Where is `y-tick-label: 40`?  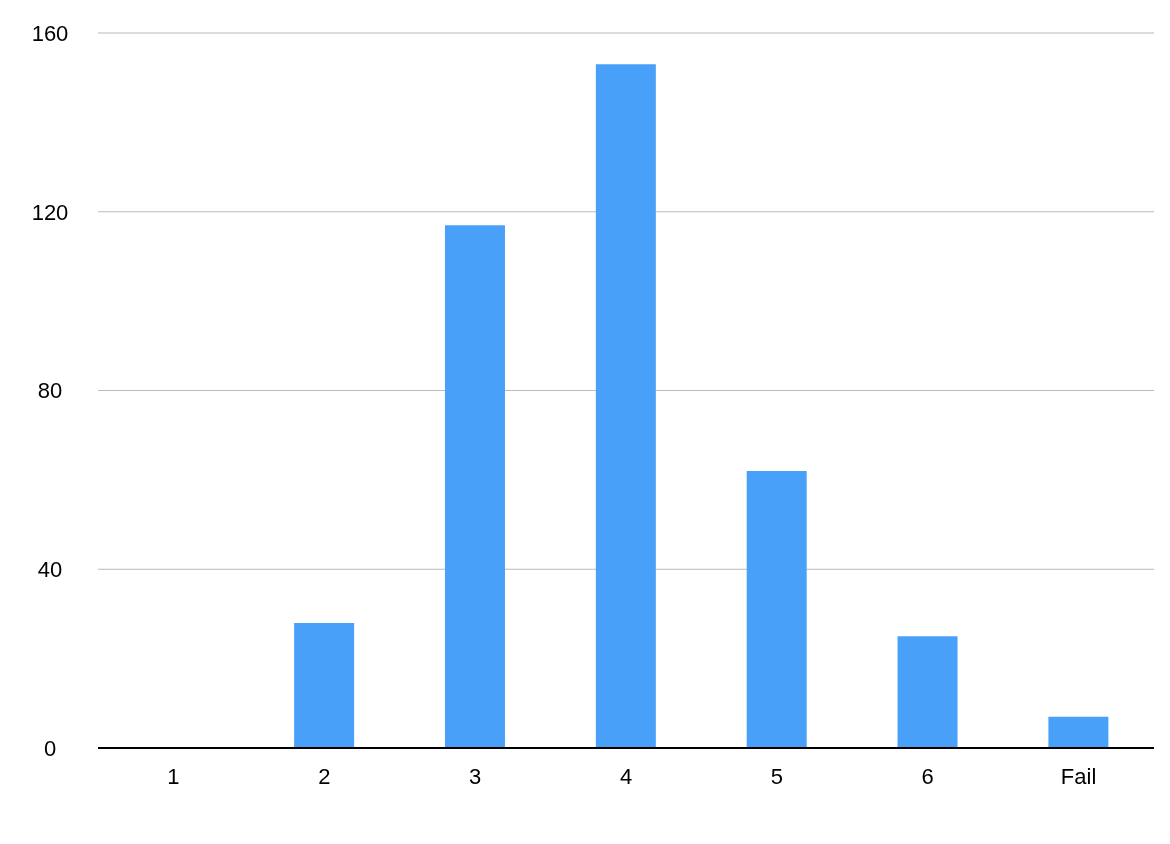
y-tick-label: 40 is located at coordinates (50, 570).